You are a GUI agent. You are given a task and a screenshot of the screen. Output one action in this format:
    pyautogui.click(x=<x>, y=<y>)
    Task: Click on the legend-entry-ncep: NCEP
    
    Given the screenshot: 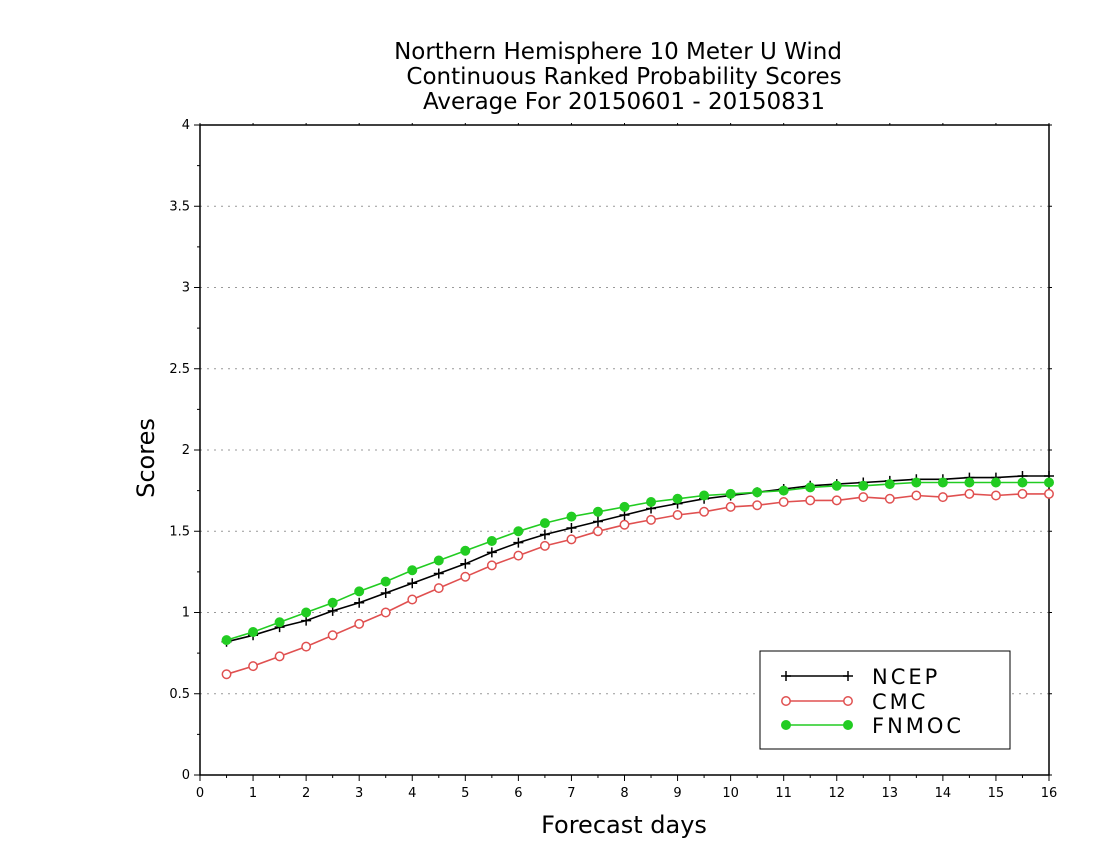 What is the action you would take?
    pyautogui.click(x=860, y=677)
    